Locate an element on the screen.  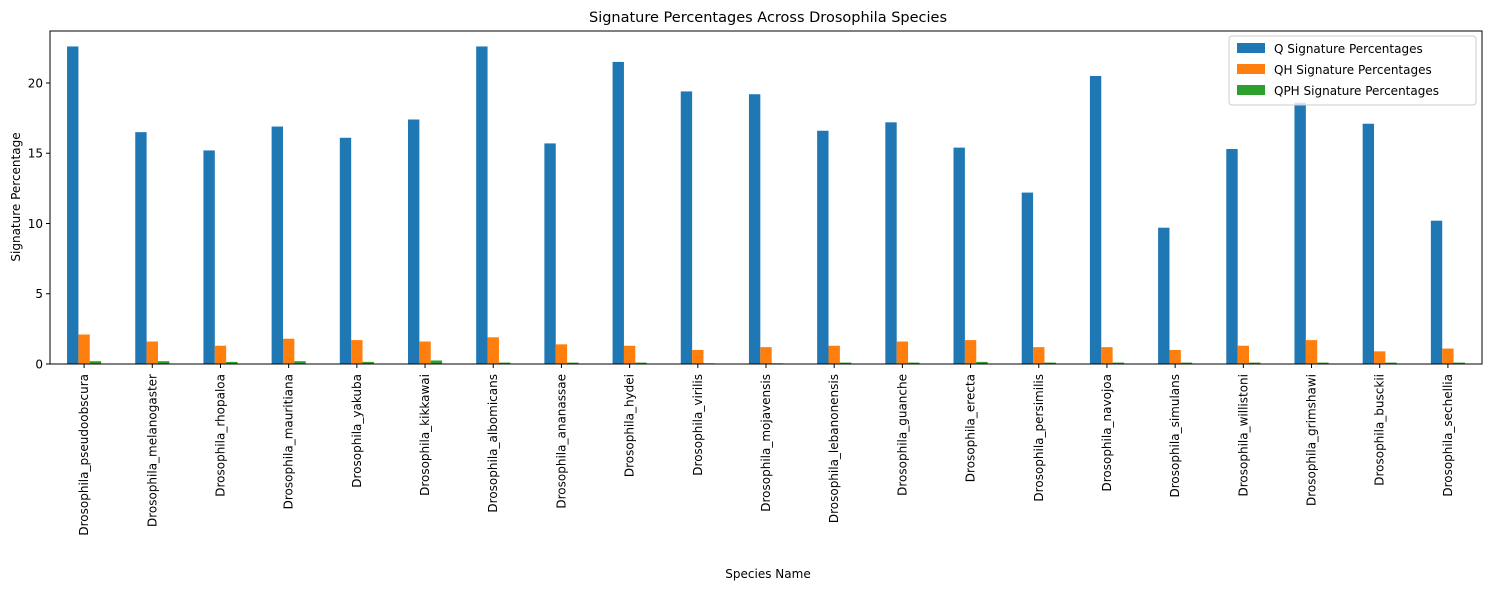
y-axis-title: Signature Percentage is located at coordinates (16, 196).